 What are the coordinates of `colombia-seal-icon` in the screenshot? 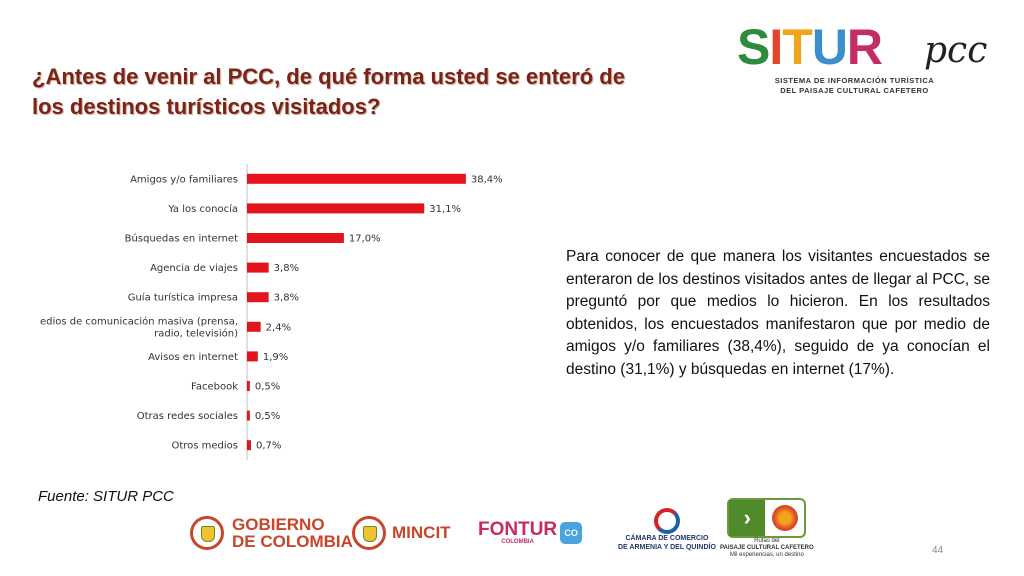 It's located at (207, 533).